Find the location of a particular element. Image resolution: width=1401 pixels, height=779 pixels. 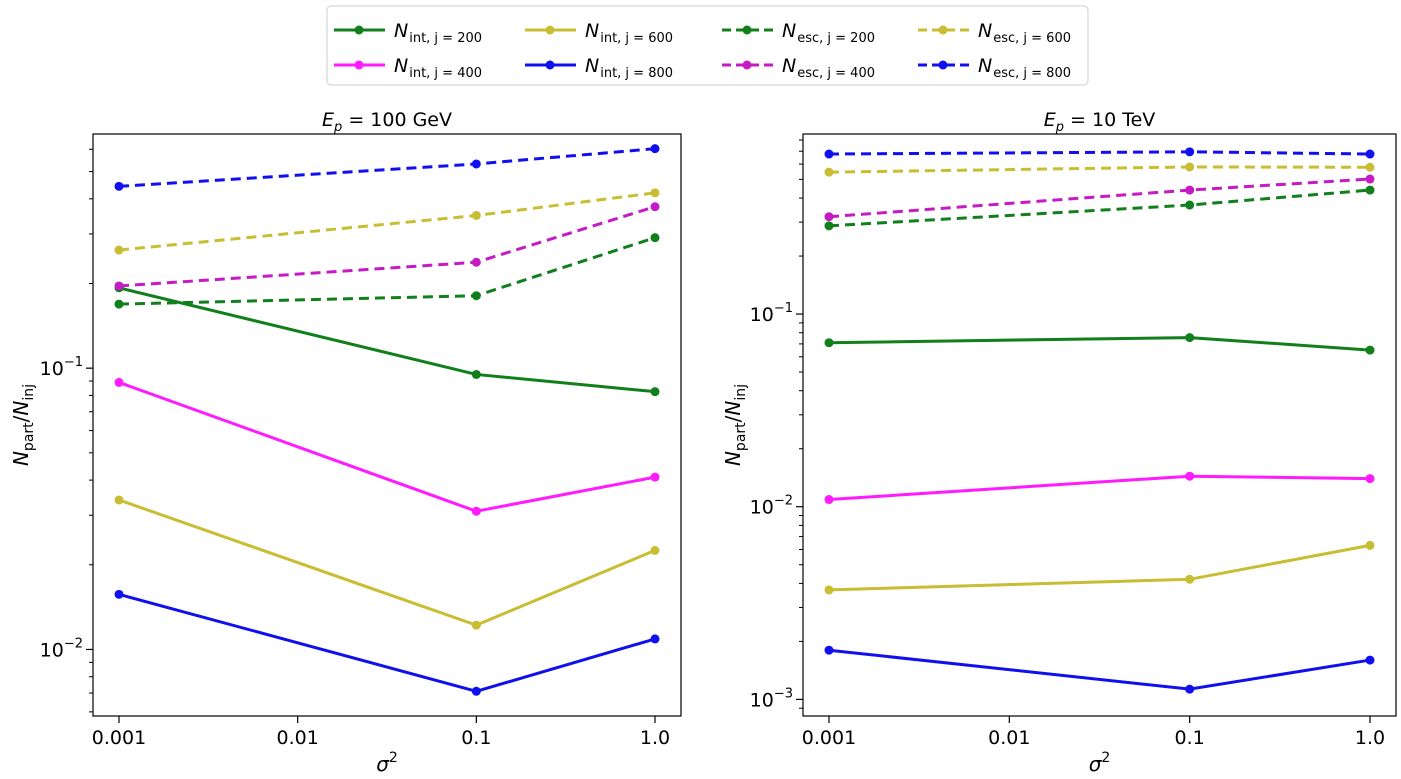

legend-entry: Nint, j = 400 is located at coordinates (408, 68).